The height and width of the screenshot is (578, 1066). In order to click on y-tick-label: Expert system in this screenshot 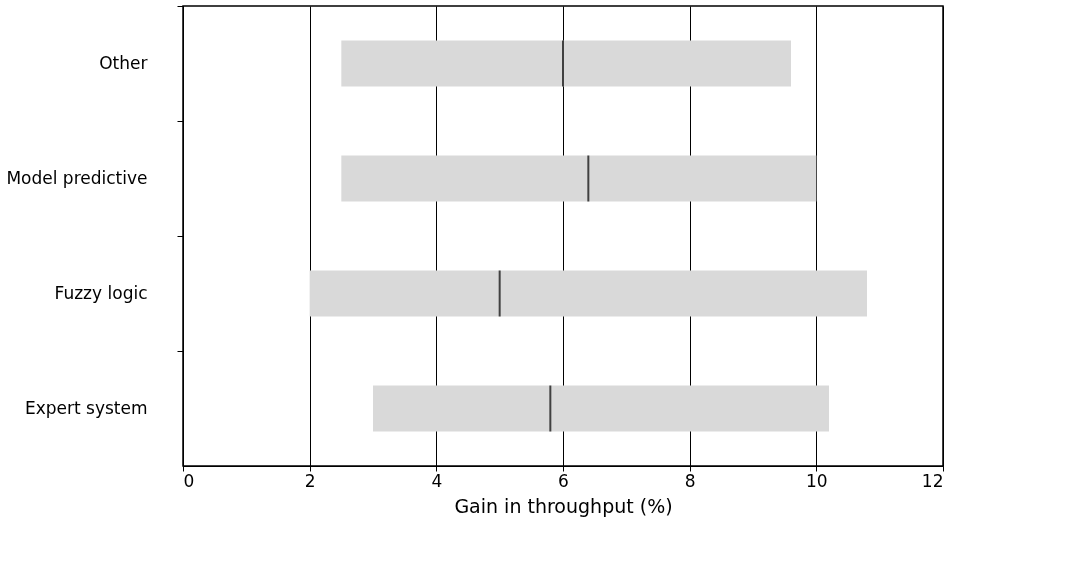, I will do `click(86, 407)`.